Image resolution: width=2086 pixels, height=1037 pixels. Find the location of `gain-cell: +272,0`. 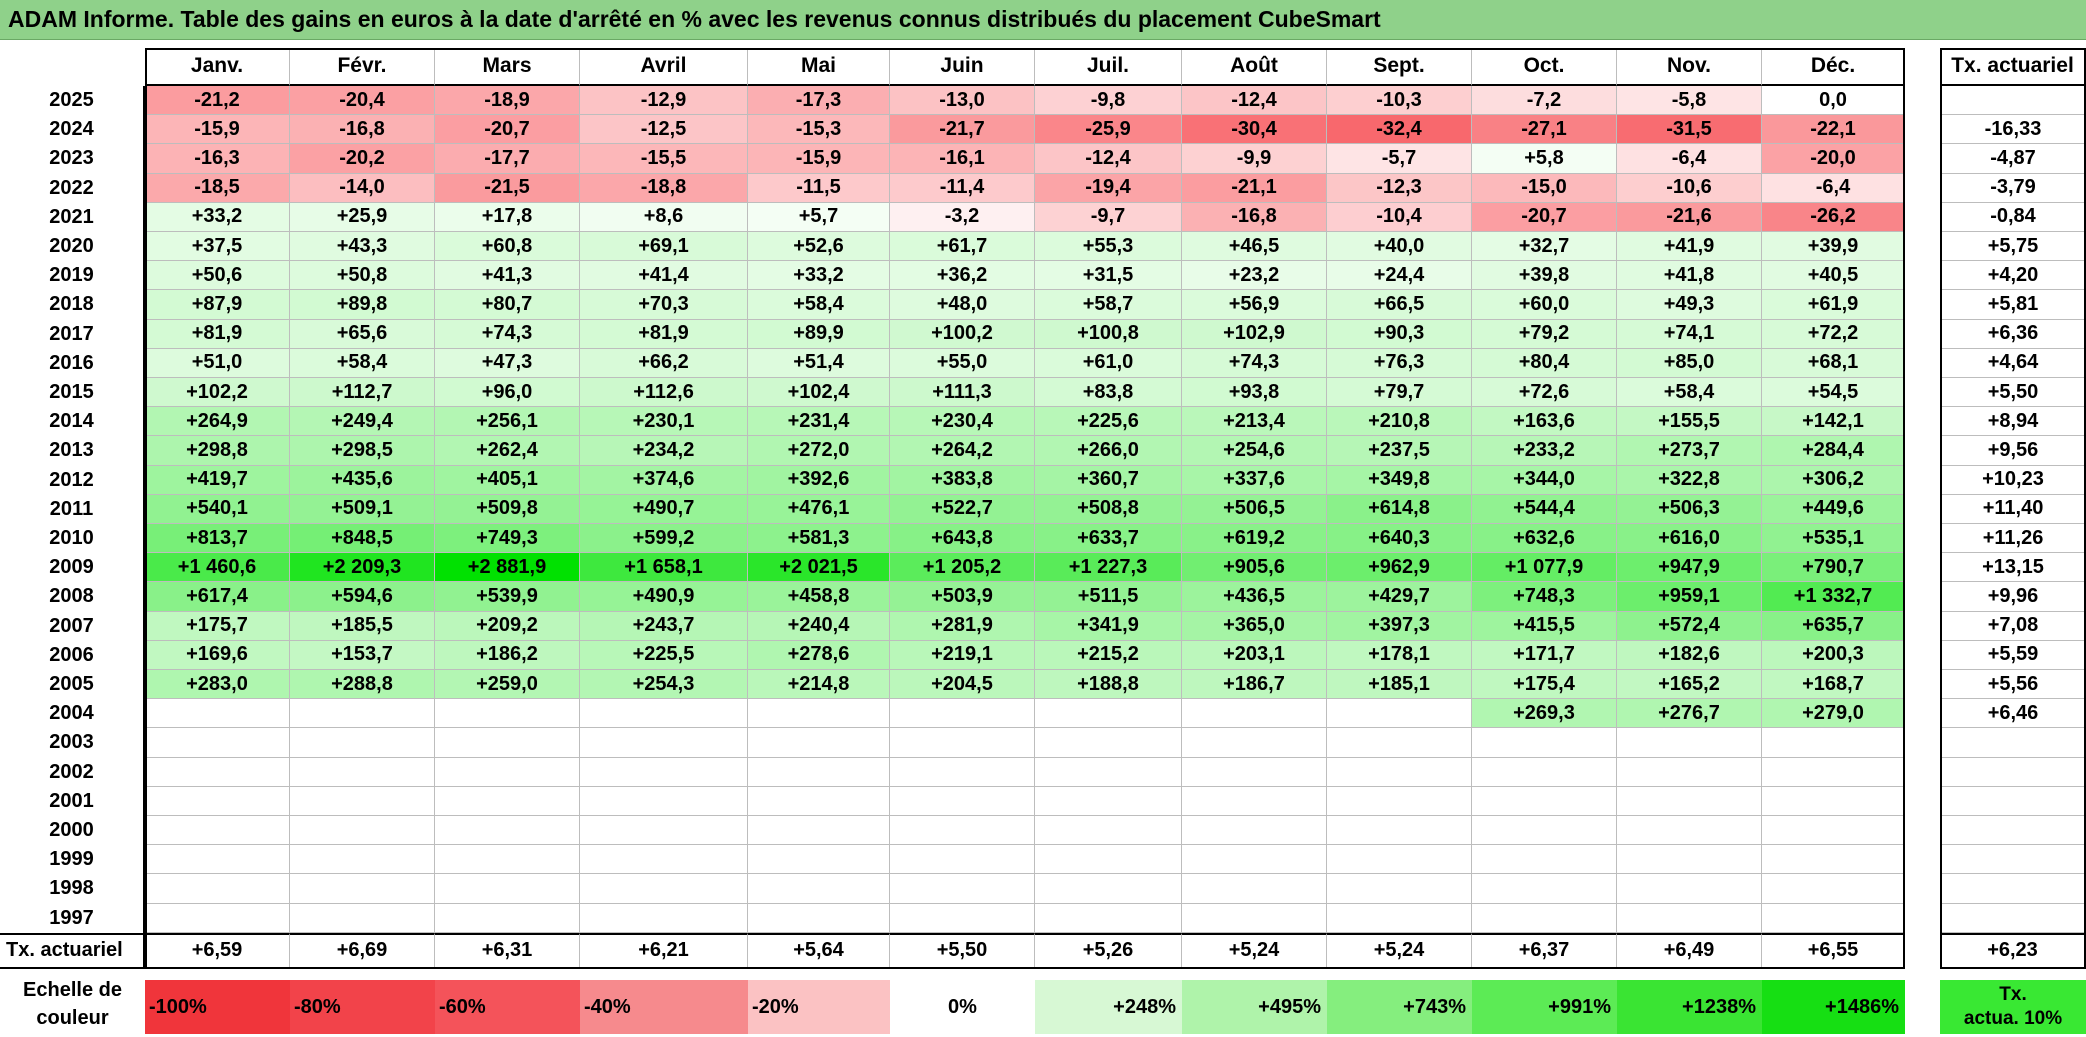

gain-cell: +272,0 is located at coordinates (819, 451).